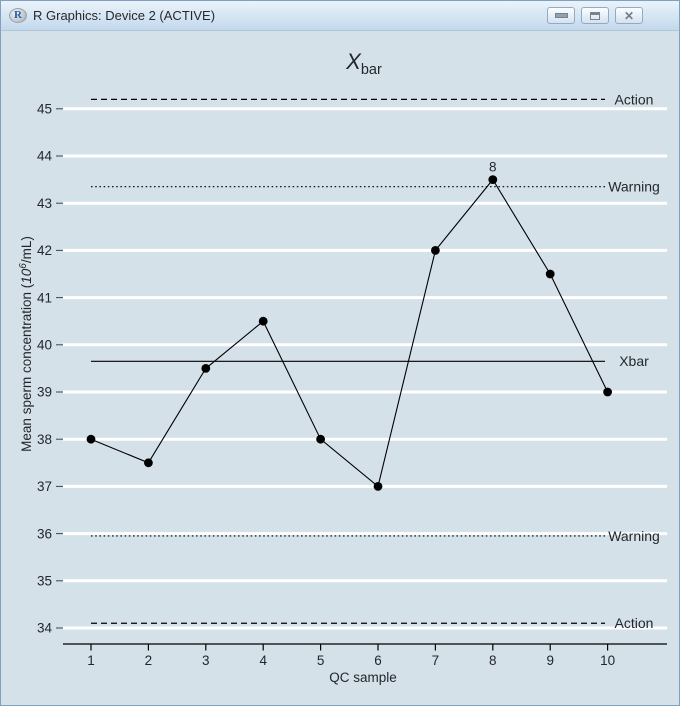 The image size is (680, 706). Describe the element at coordinates (363, 63) in the screenshot. I see `chart-title: Xbar` at that location.